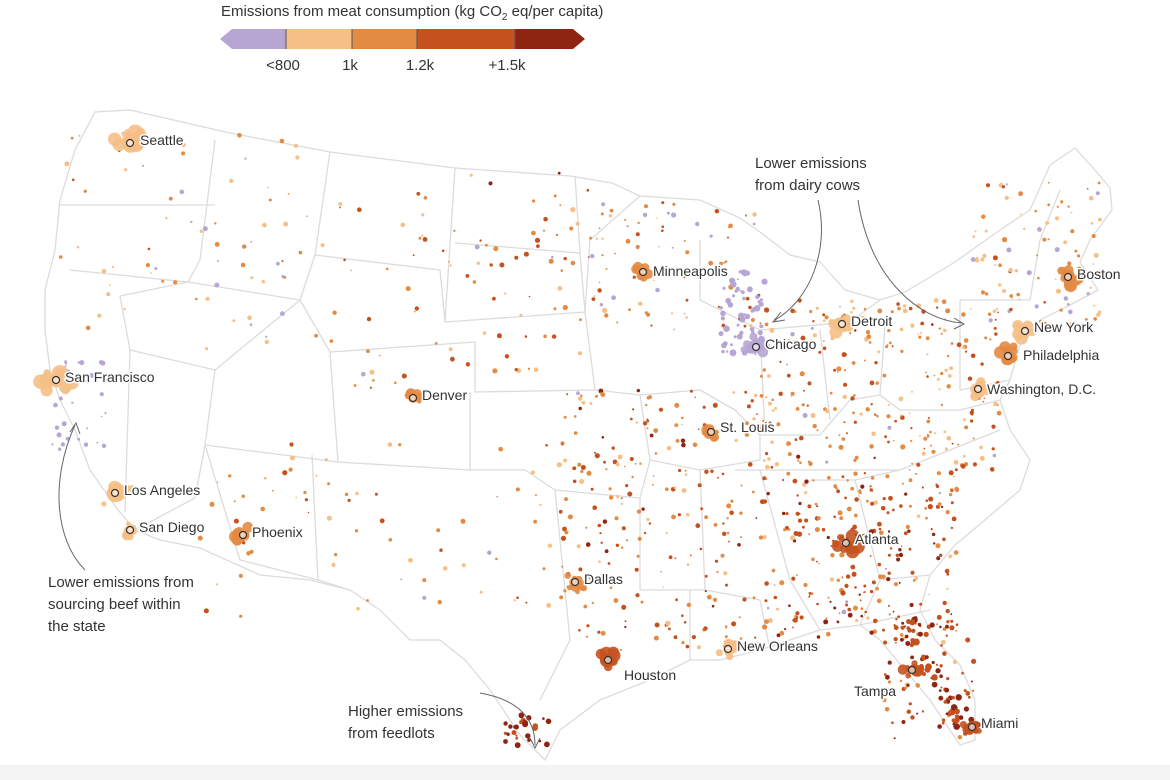 Image resolution: width=1170 pixels, height=780 pixels. Describe the element at coordinates (585, 772) in the screenshot. I see `footer-strip` at that location.